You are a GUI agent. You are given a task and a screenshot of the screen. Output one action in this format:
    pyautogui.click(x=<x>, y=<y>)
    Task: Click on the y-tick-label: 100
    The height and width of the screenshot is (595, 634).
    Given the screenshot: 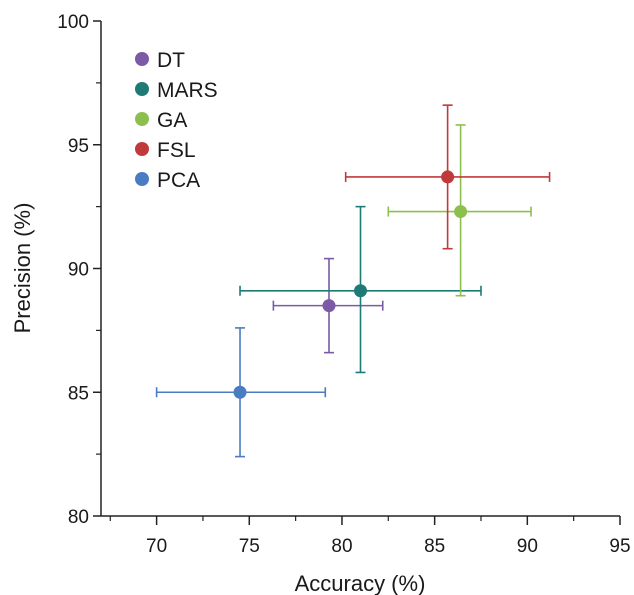 What is the action you would take?
    pyautogui.click(x=73, y=22)
    